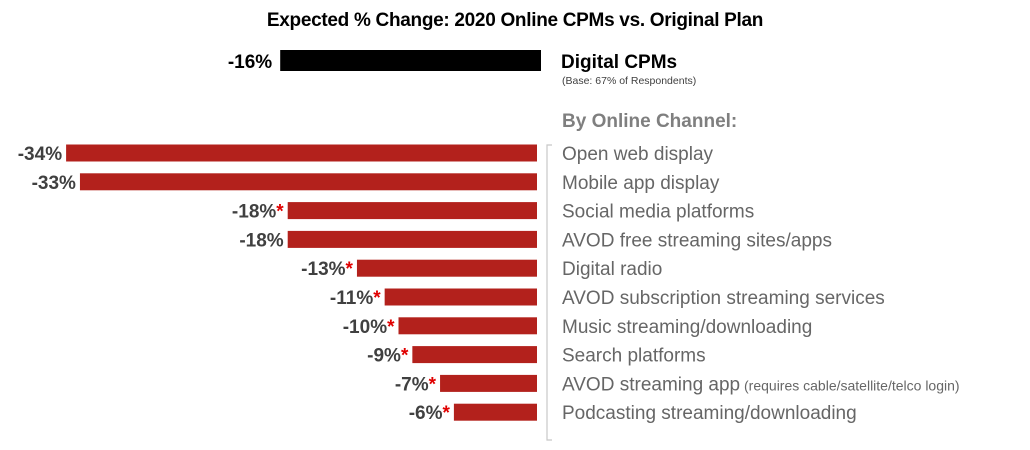 Image resolution: width=1030 pixels, height=450 pixels. What do you see at coordinates (658, 212) in the screenshot?
I see `category-label: Social media platforms` at bounding box center [658, 212].